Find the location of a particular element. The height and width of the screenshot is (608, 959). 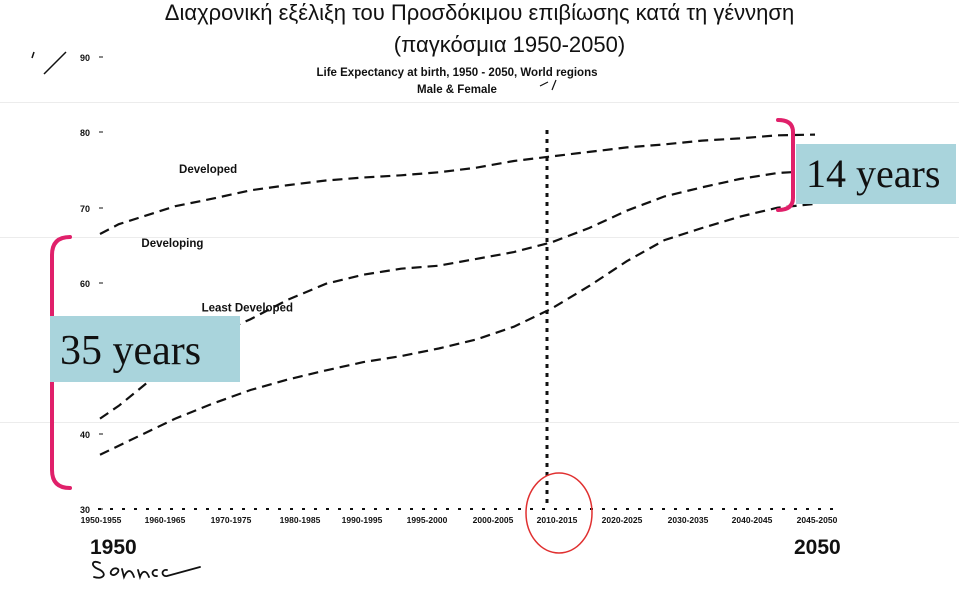

y-tick-label: 90 is located at coordinates (85, 58).